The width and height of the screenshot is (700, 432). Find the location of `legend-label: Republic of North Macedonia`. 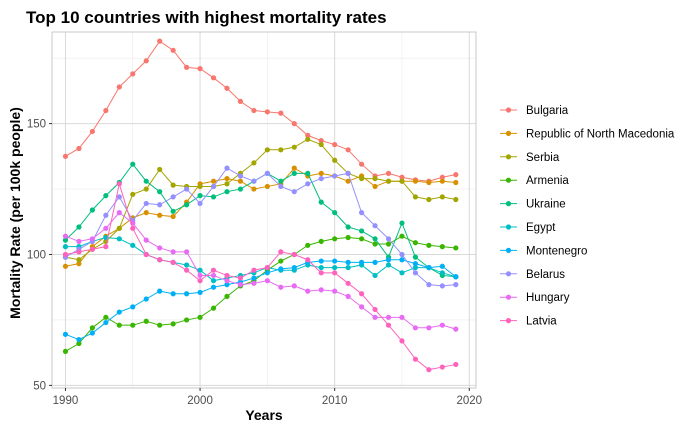

legend-label: Republic of North Macedonia is located at coordinates (600, 134).